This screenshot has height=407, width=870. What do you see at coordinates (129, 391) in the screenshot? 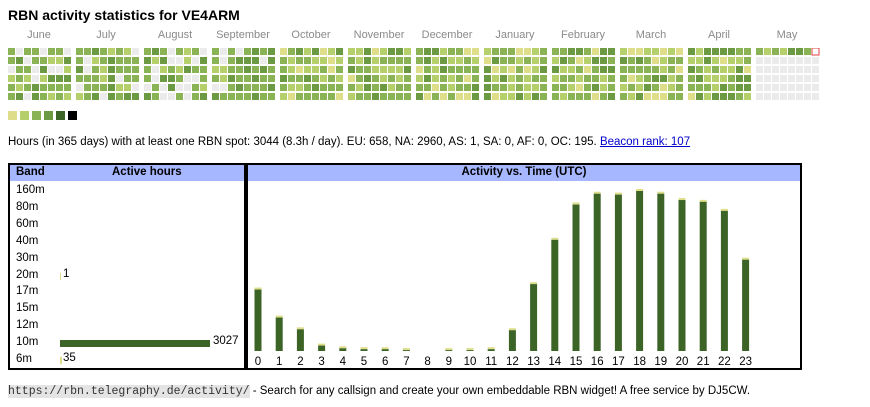
I see `footer-url: https://rbn.telegraphy.de/activity/` at bounding box center [129, 391].